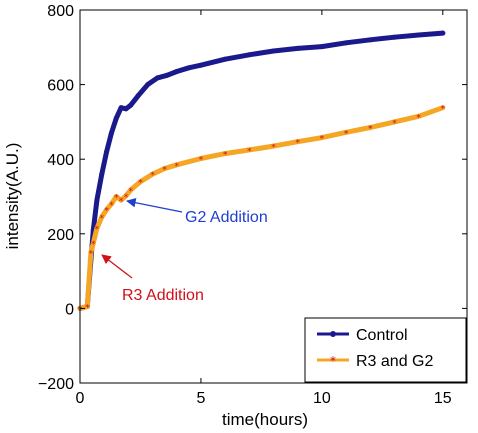 This screenshot has height=433, width=478. What do you see at coordinates (382, 335) in the screenshot?
I see `legend-label-control: Control` at bounding box center [382, 335].